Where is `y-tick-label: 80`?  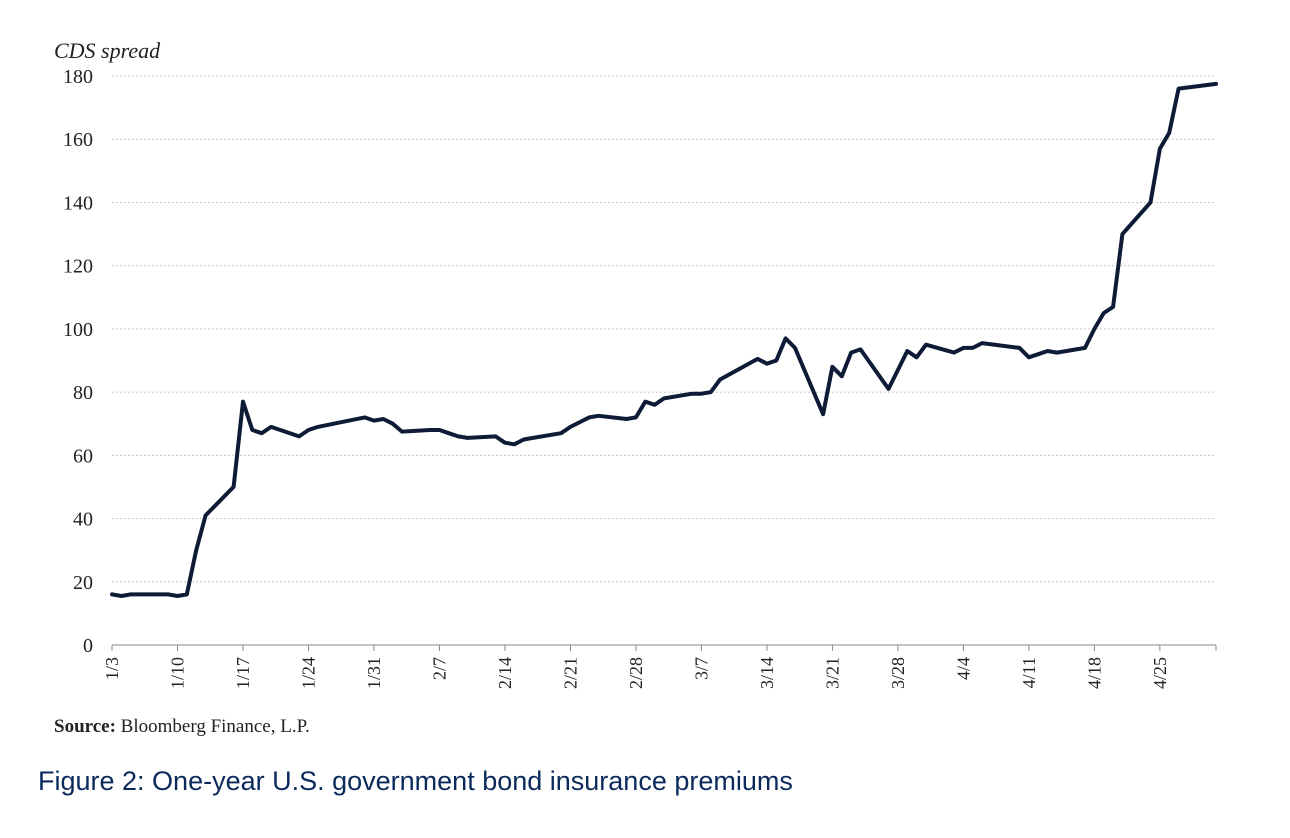 y-tick-label: 80 is located at coordinates (83, 393).